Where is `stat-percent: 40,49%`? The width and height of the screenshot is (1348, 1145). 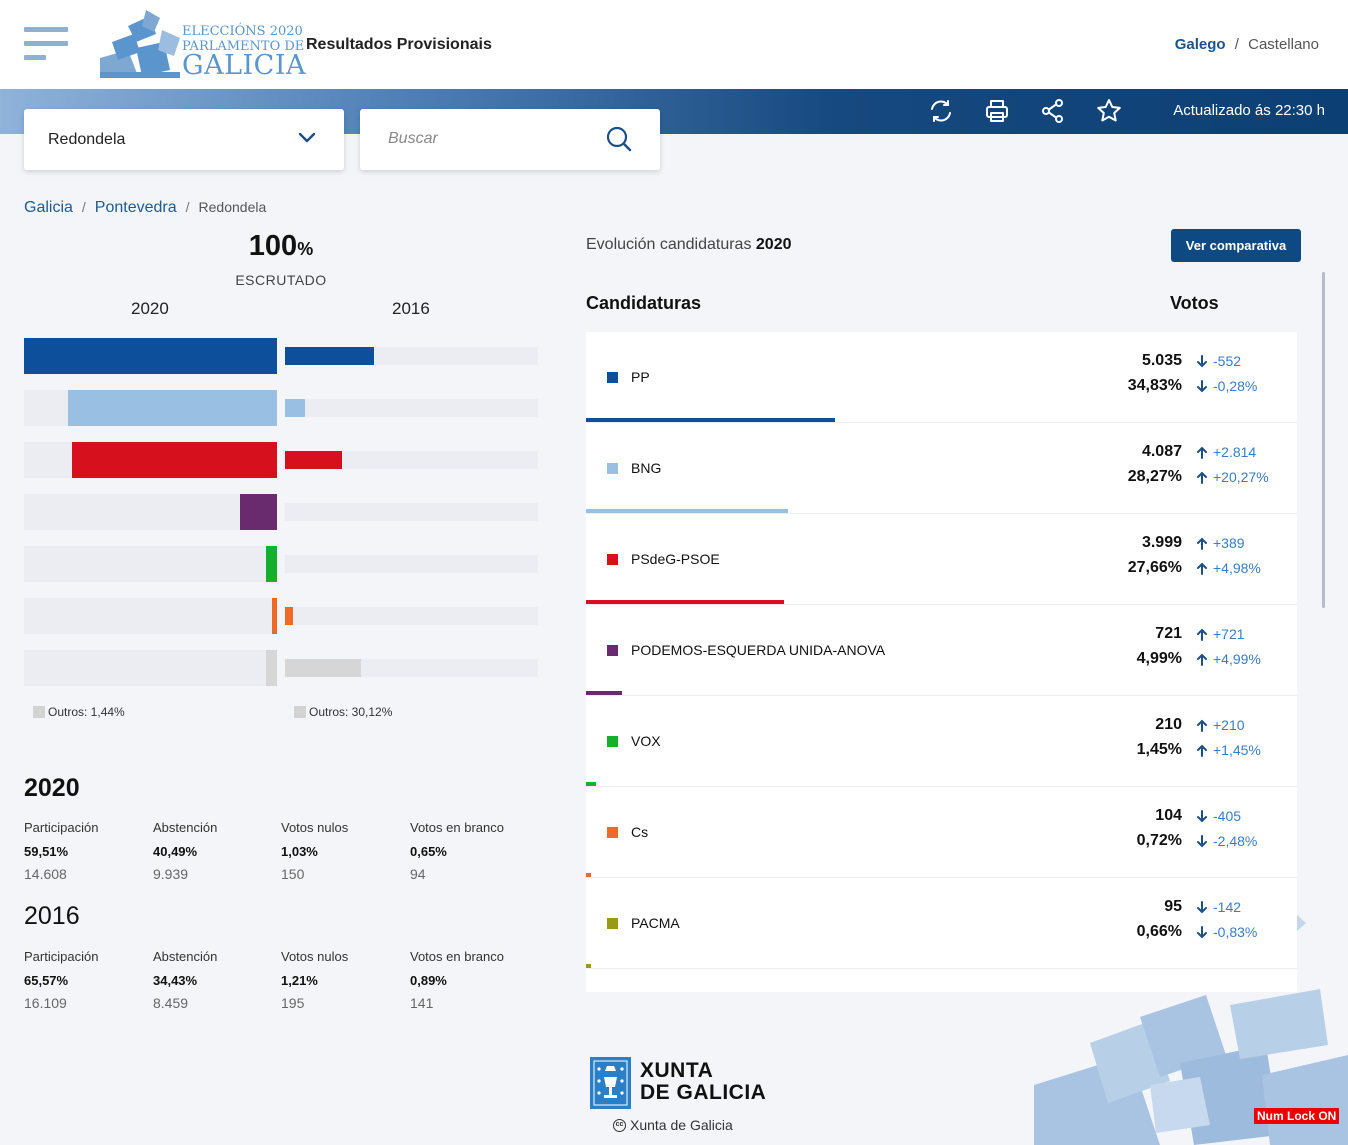
stat-percent: 40,49% is located at coordinates (175, 851).